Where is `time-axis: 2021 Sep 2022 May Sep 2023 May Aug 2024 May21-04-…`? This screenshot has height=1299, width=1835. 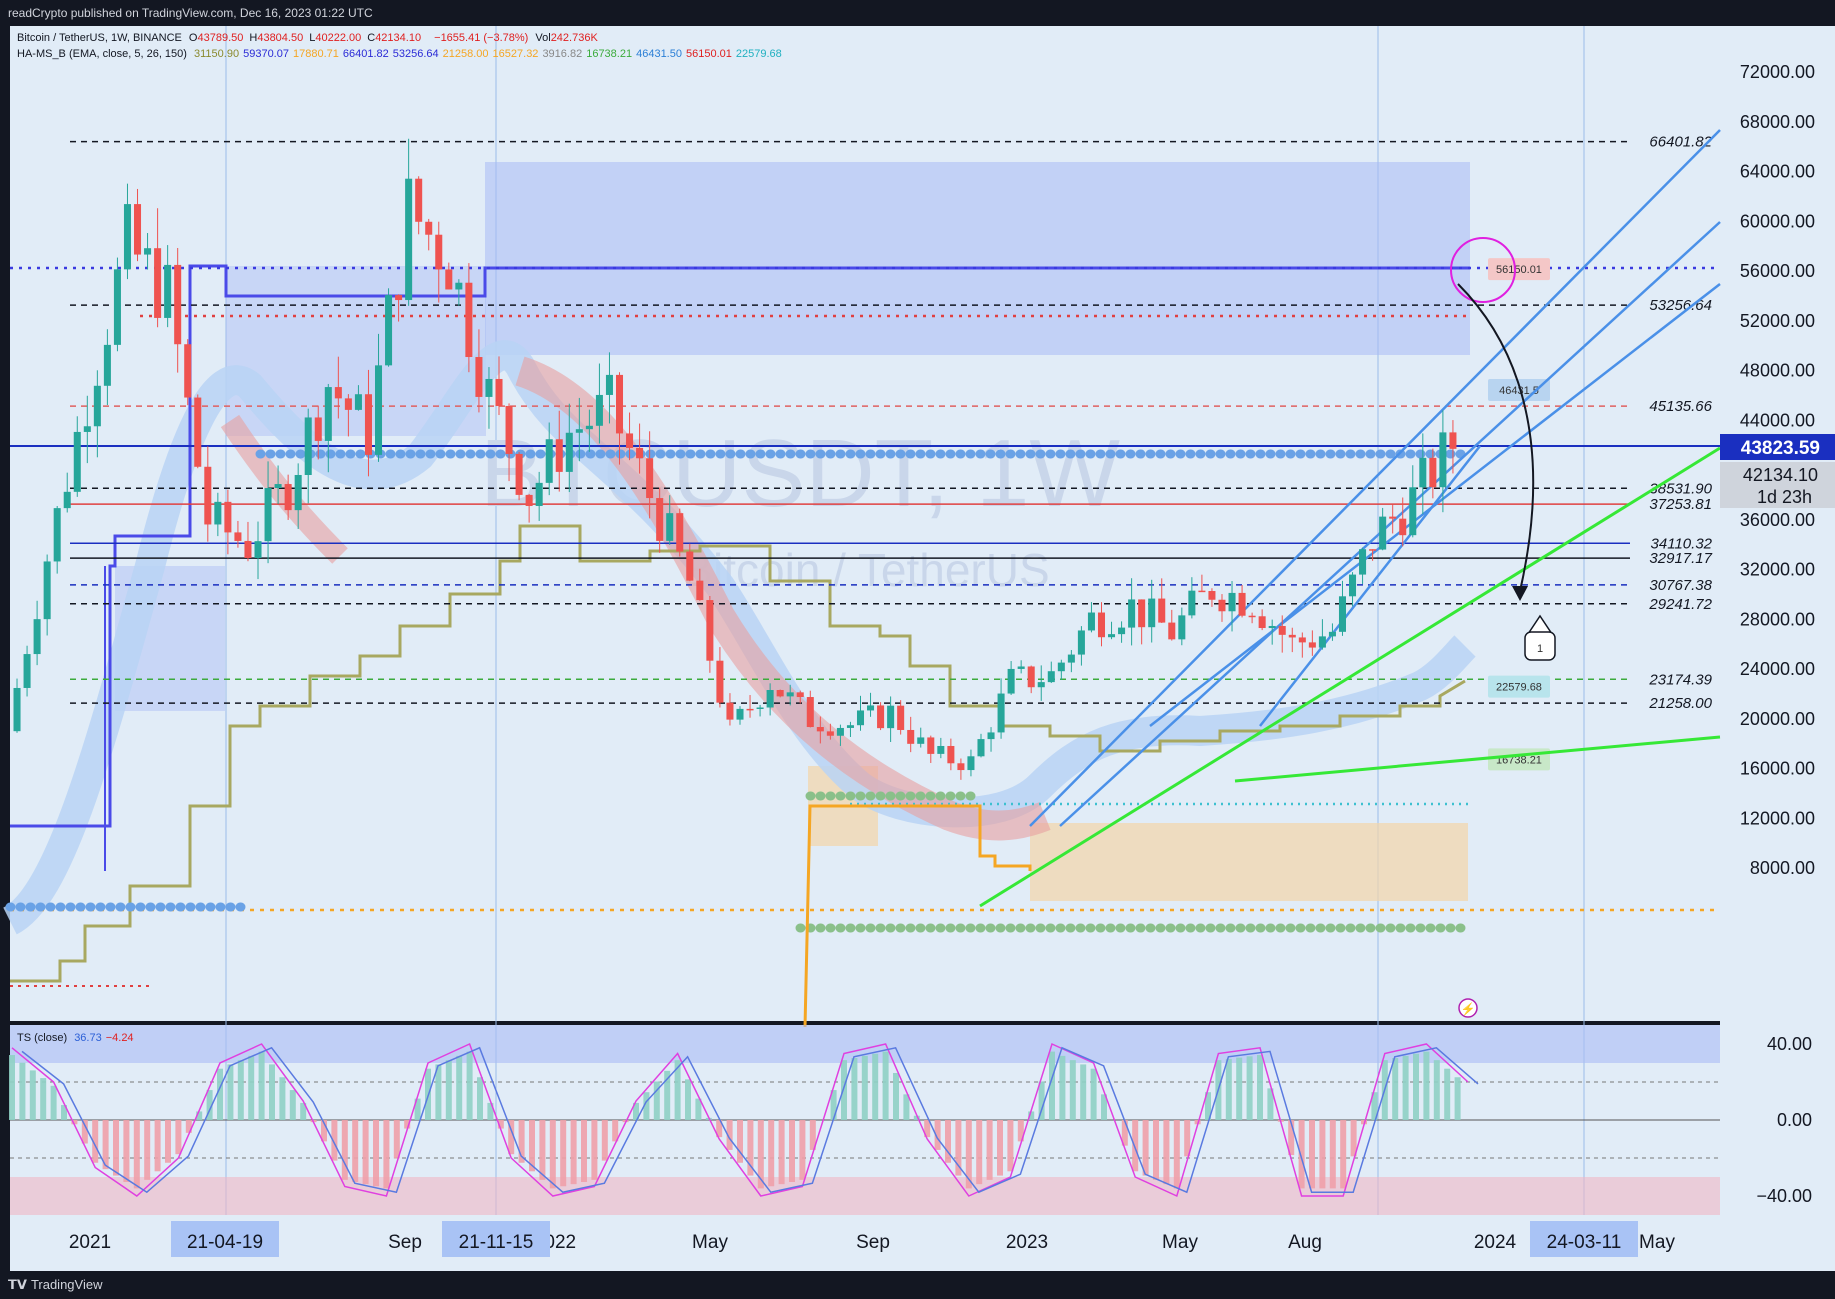 time-axis: 2021 Sep 2022 May Sep 2023 May Aug 2024 May21-04-… is located at coordinates (872, 1239).